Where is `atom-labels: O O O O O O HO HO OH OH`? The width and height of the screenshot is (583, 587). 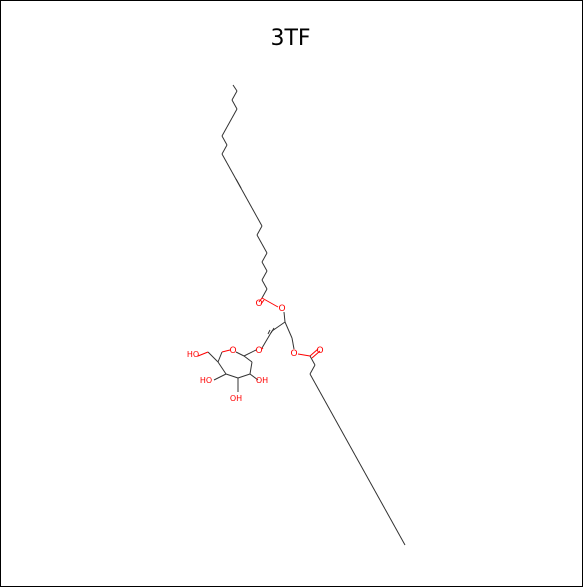
atom-labels: O O O O O O HO HO OH OH is located at coordinates (255, 351).